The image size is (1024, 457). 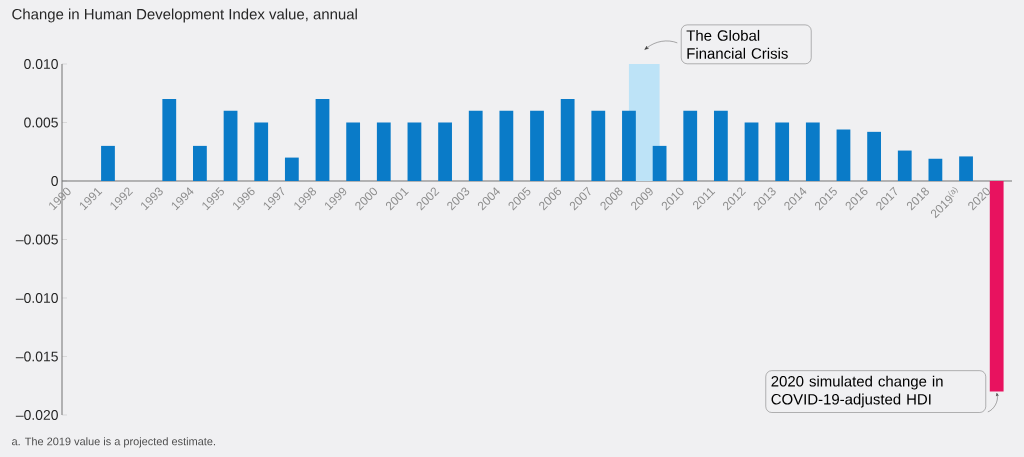 What do you see at coordinates (36, 415) in the screenshot?
I see `y-tick-label: –0.020` at bounding box center [36, 415].